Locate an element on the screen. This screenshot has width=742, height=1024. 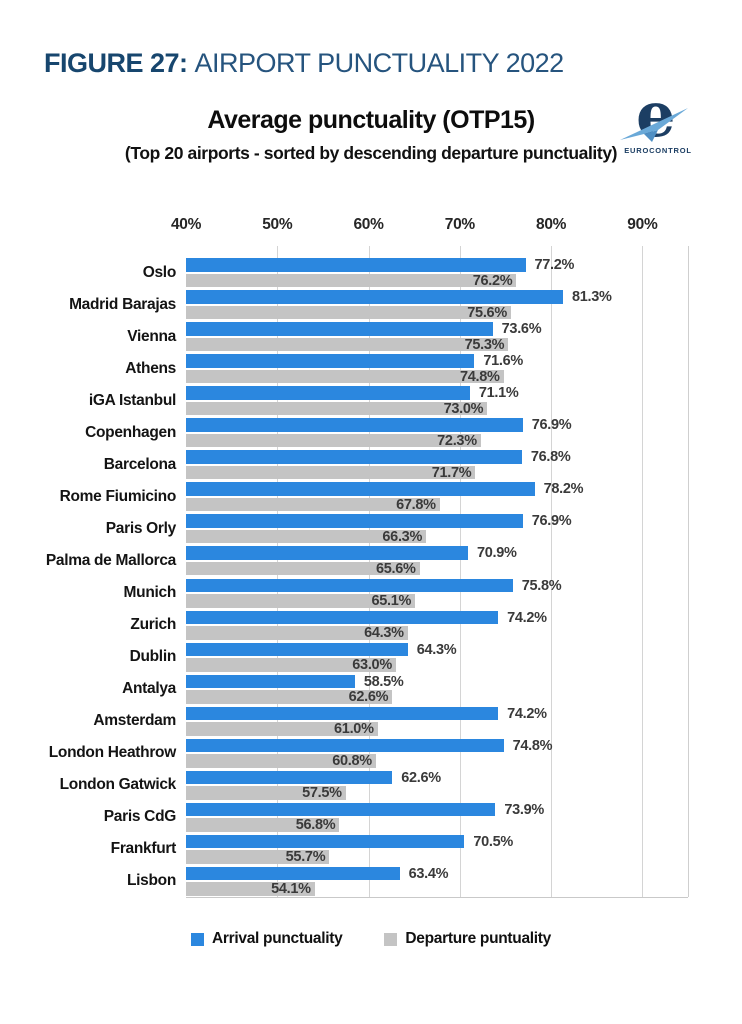
departure-value-label: 74.8% is located at coordinates (480, 376).